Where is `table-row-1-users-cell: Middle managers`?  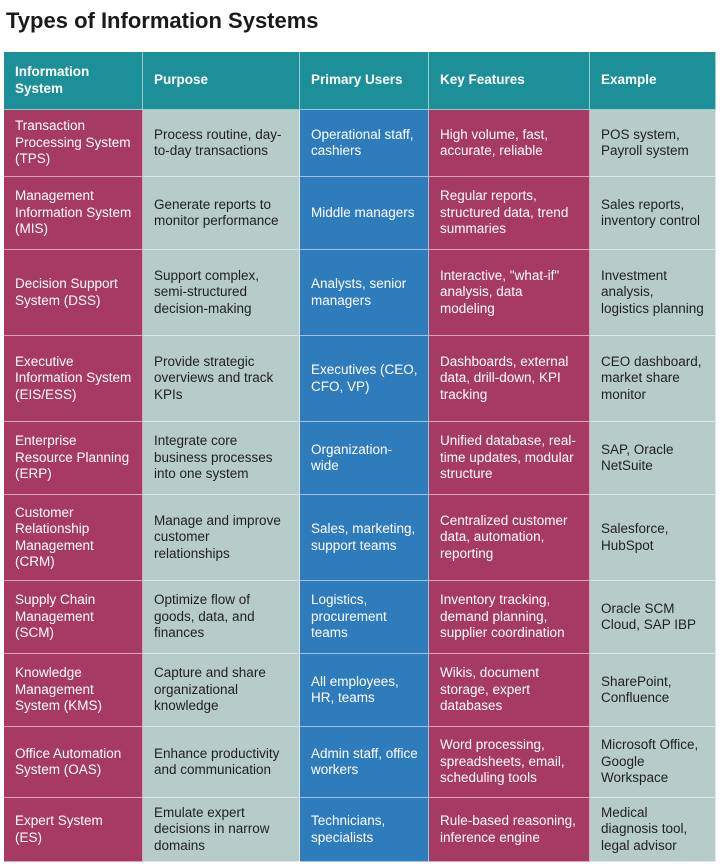 table-row-1-users-cell: Middle managers is located at coordinates (364, 213).